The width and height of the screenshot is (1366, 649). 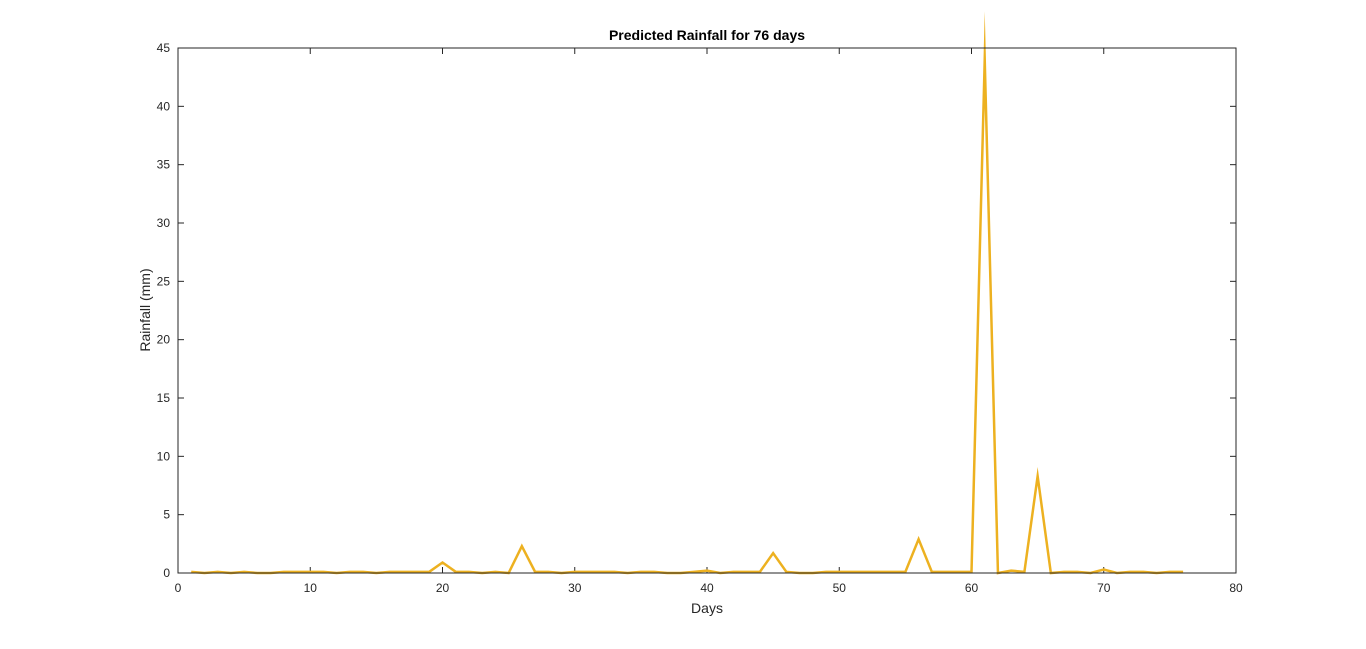 What do you see at coordinates (164, 48) in the screenshot?
I see `y-tick-label: 45` at bounding box center [164, 48].